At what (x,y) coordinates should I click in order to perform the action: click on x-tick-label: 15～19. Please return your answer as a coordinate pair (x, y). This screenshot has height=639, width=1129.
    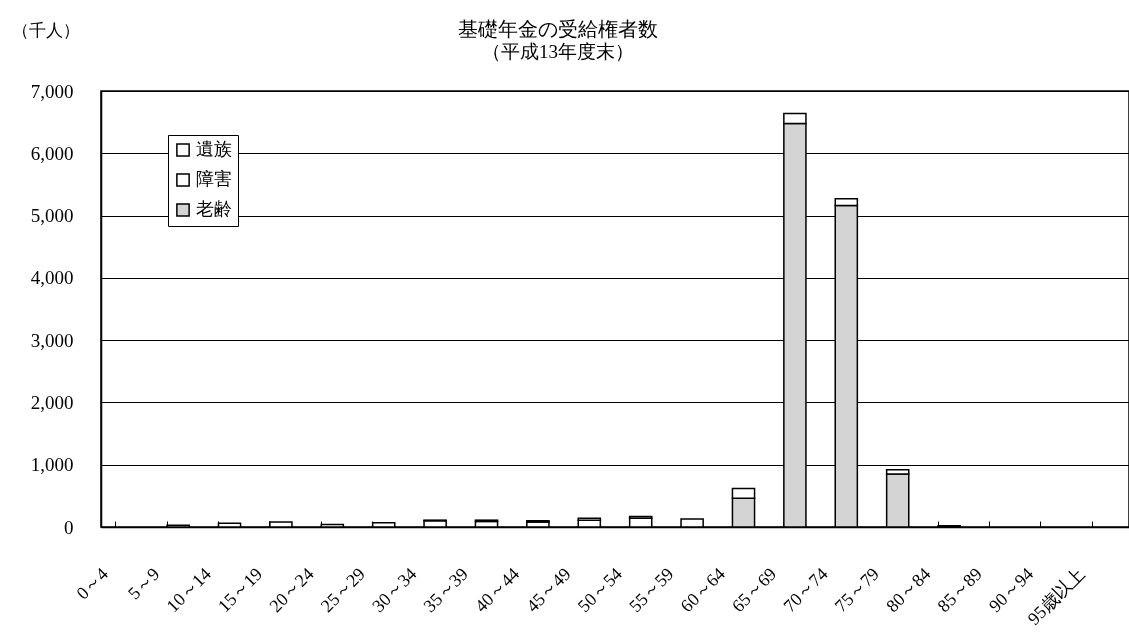
    Looking at the image, I should click on (240, 590).